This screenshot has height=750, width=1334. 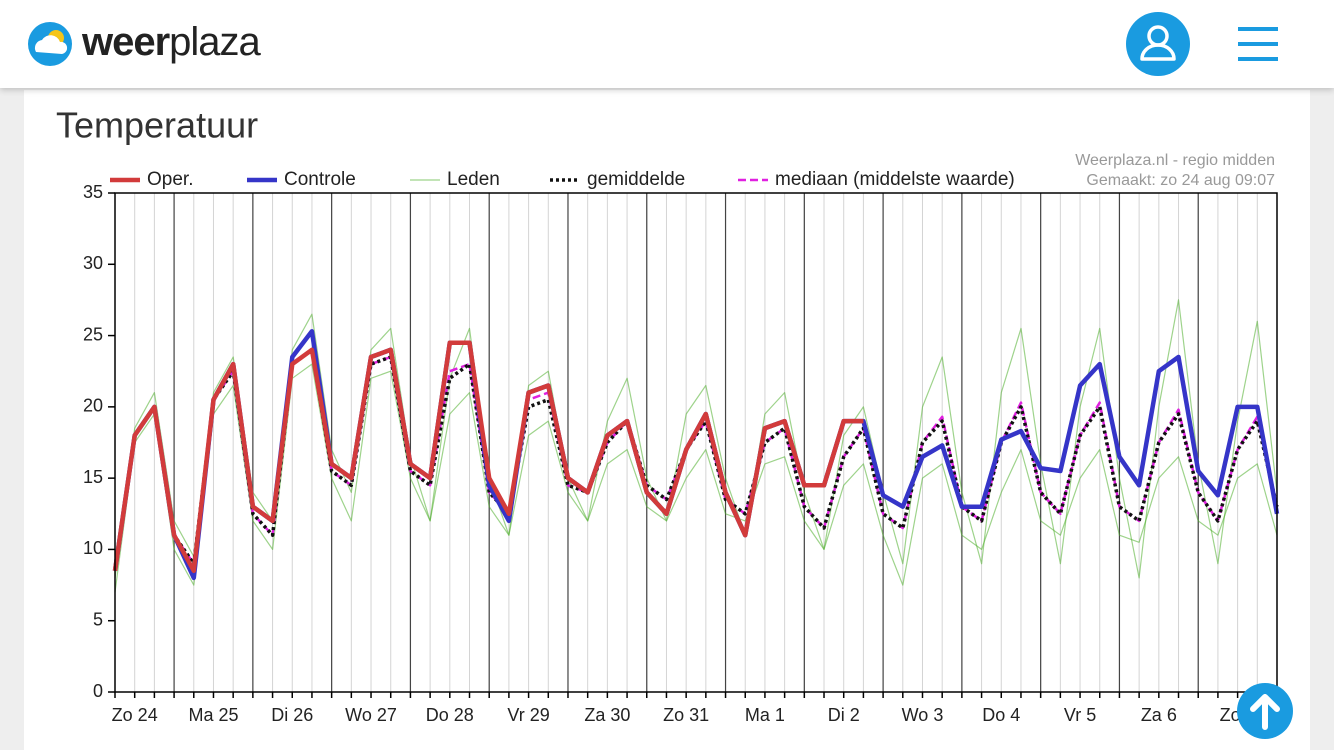 What do you see at coordinates (1175, 160) in the screenshot?
I see `source-note: Weerplaza.nl - regio midden` at bounding box center [1175, 160].